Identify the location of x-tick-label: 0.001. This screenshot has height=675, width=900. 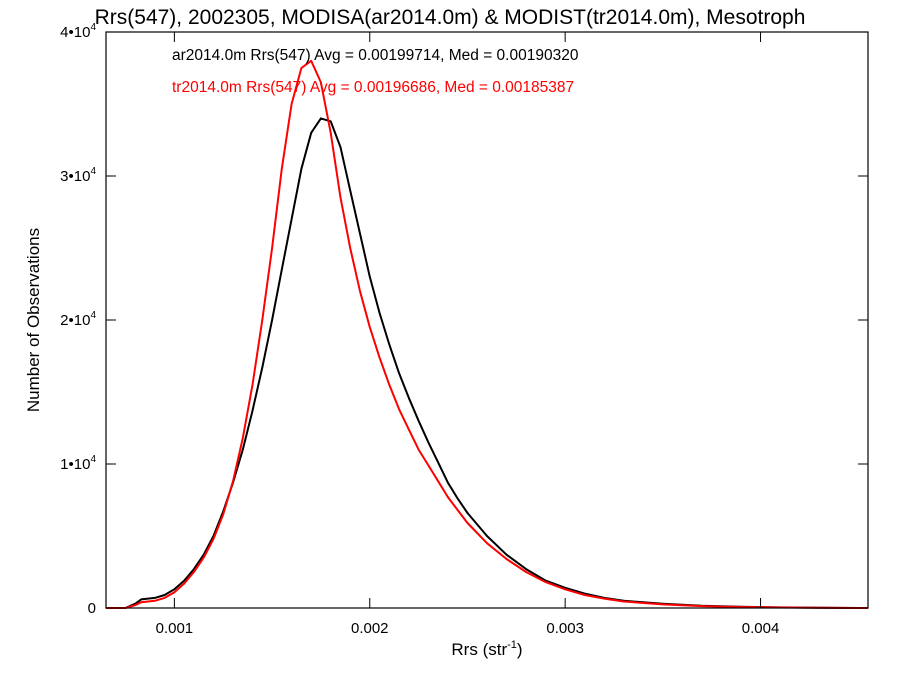
(175, 628).